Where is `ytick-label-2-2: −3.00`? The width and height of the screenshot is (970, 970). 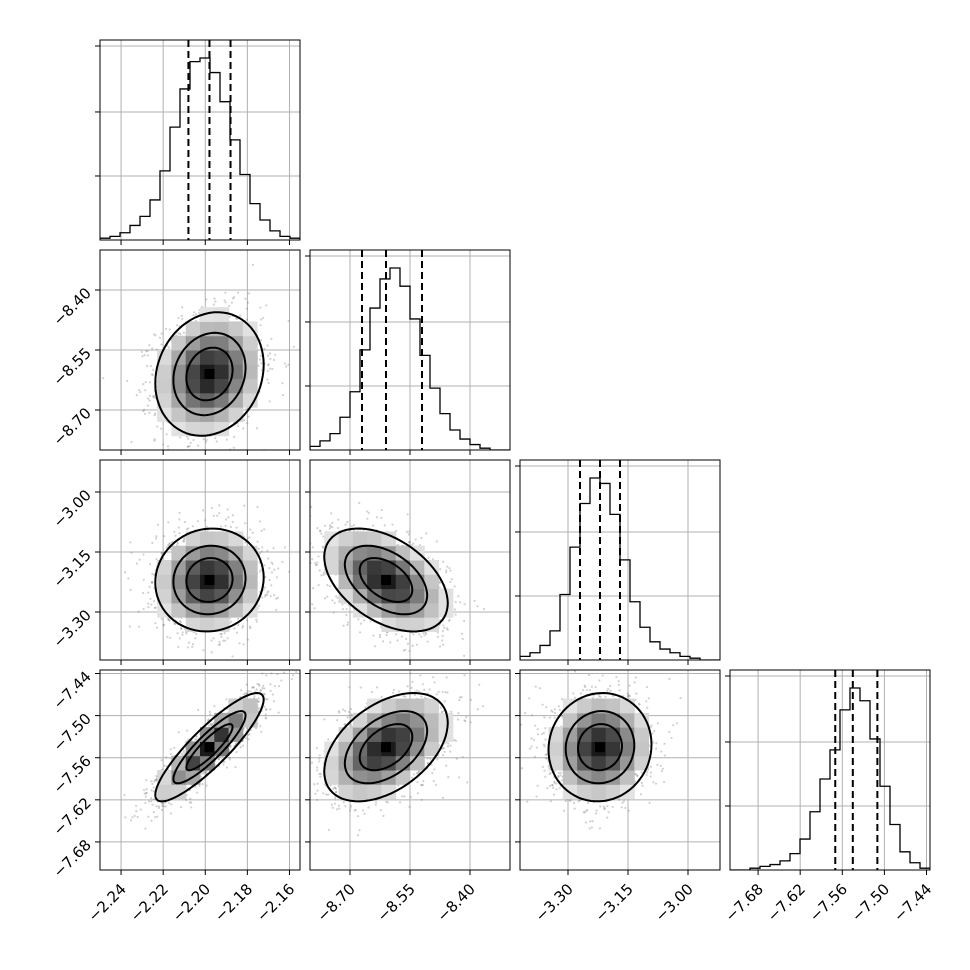 ytick-label-2-2: −3.00 is located at coordinates (72, 508).